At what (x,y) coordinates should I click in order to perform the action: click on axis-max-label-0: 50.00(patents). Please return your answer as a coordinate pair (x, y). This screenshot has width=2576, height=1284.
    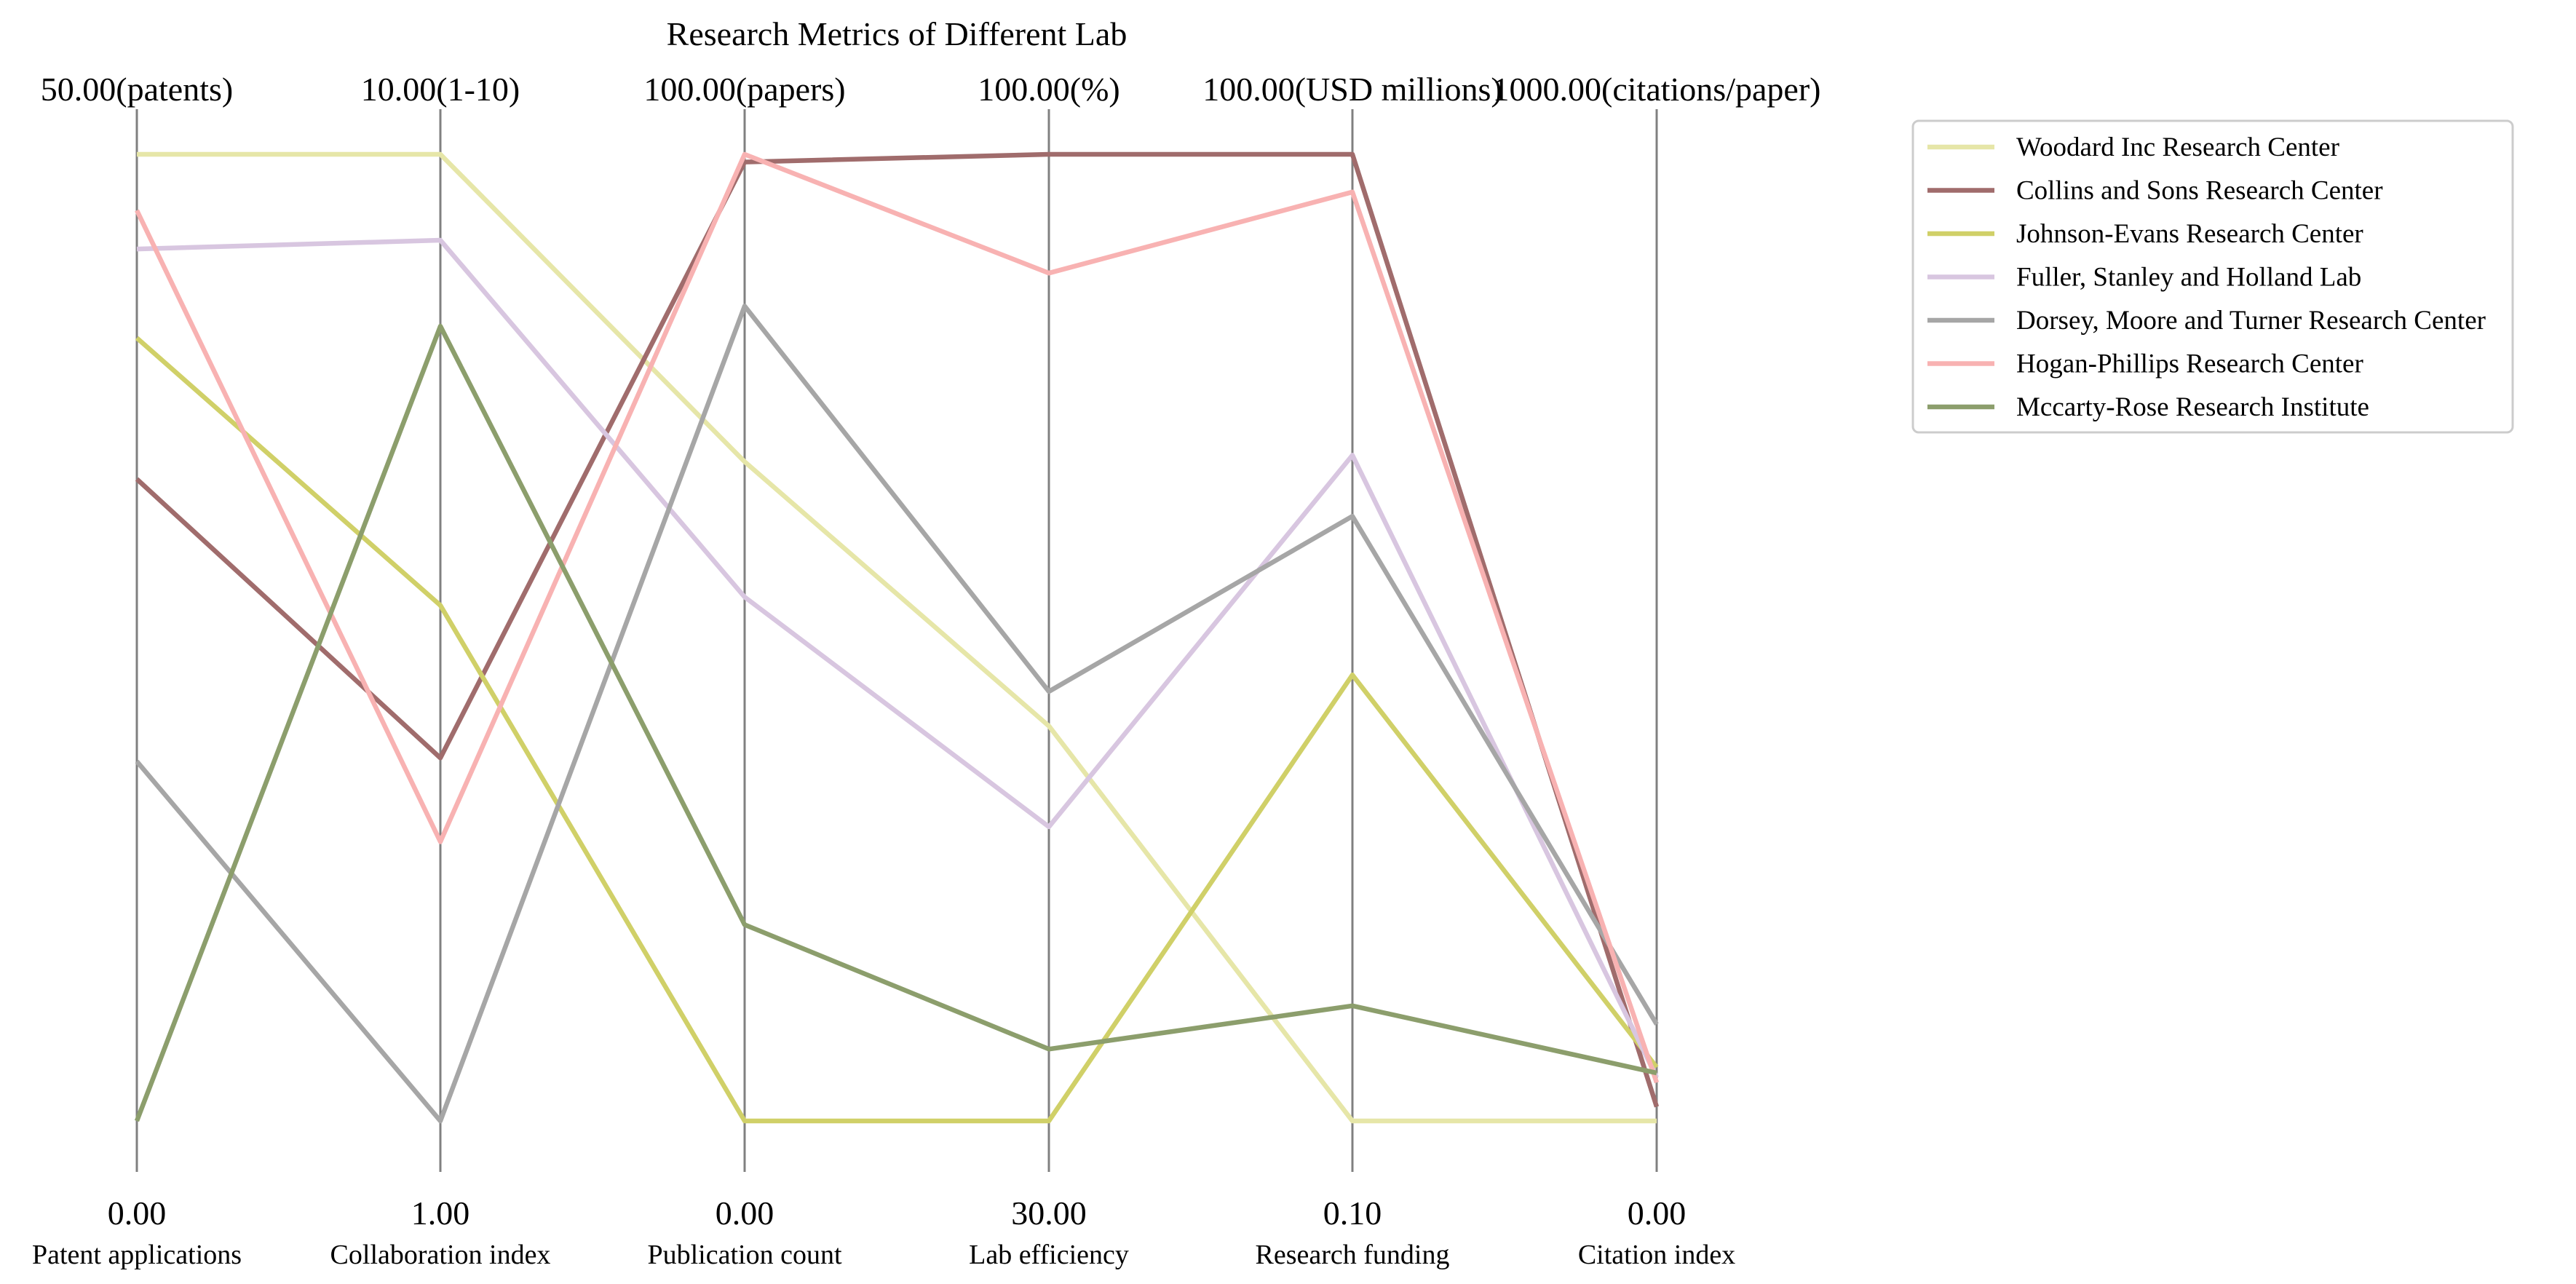
    Looking at the image, I should click on (137, 90).